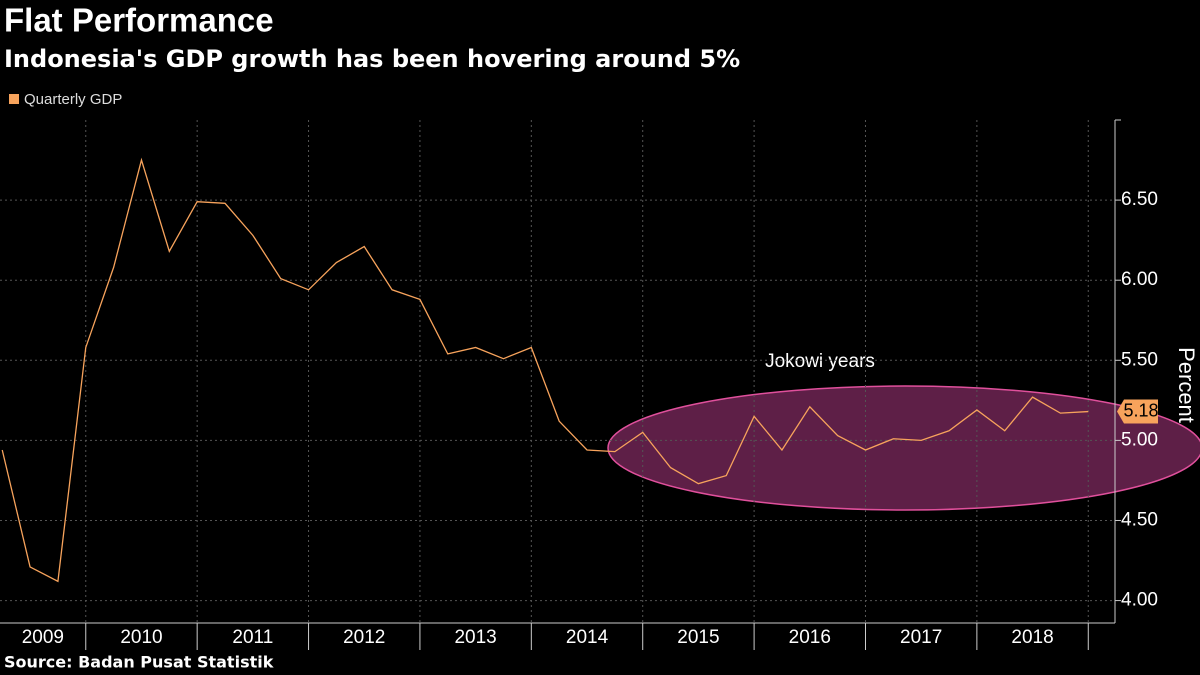 The image size is (1200, 675). I want to click on last-value-box, so click(1137, 411).